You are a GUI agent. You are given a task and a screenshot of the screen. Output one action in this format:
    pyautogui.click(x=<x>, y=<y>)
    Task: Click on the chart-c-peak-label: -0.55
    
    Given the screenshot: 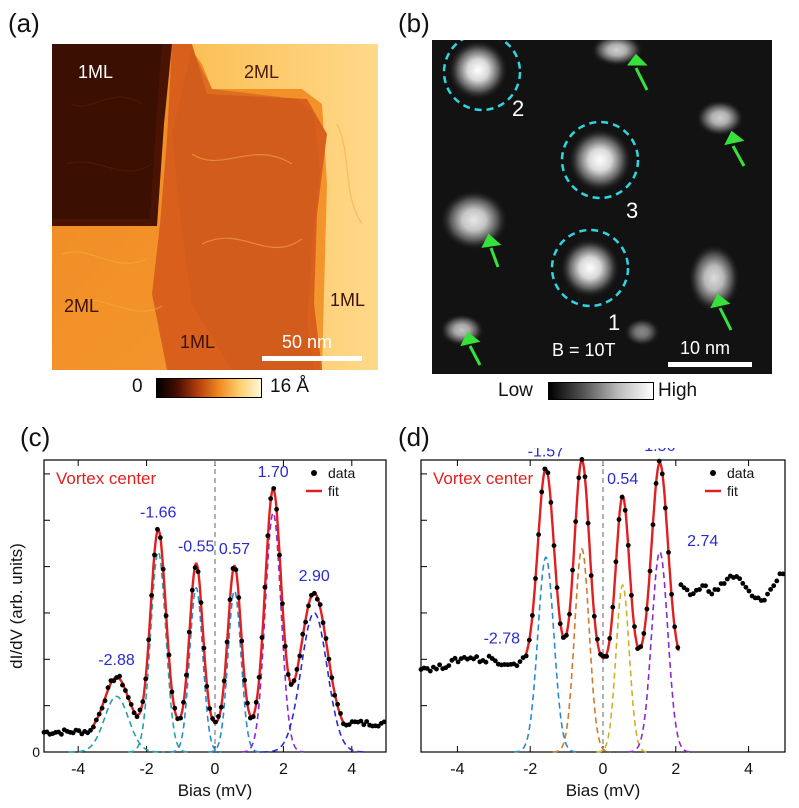 What is the action you would take?
    pyautogui.click(x=196, y=546)
    